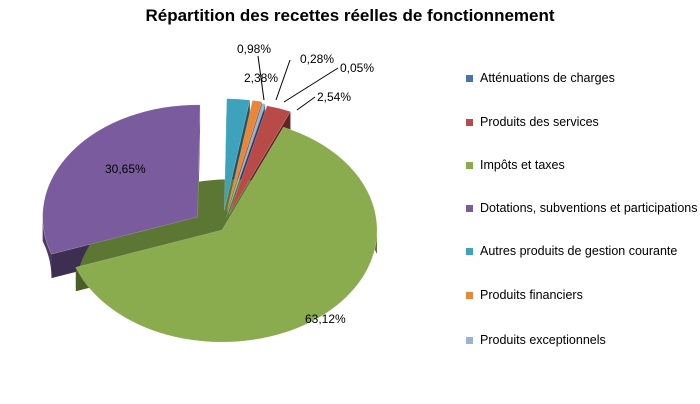  Describe the element at coordinates (547, 78) in the screenshot. I see `legend-label: Atténuations de charges` at that location.